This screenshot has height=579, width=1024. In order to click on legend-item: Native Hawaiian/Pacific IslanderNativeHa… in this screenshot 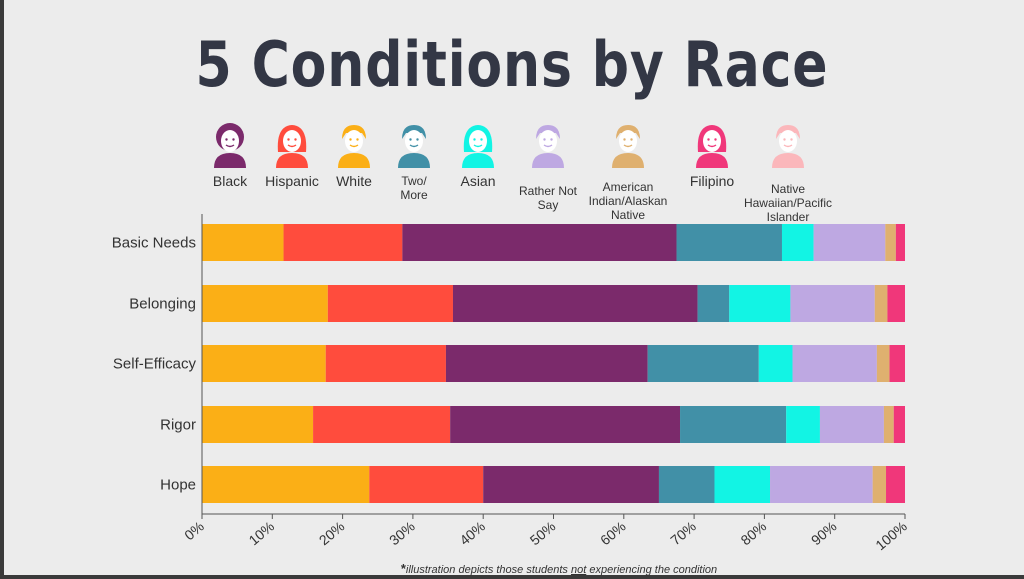, I will do `click(788, 173)`.